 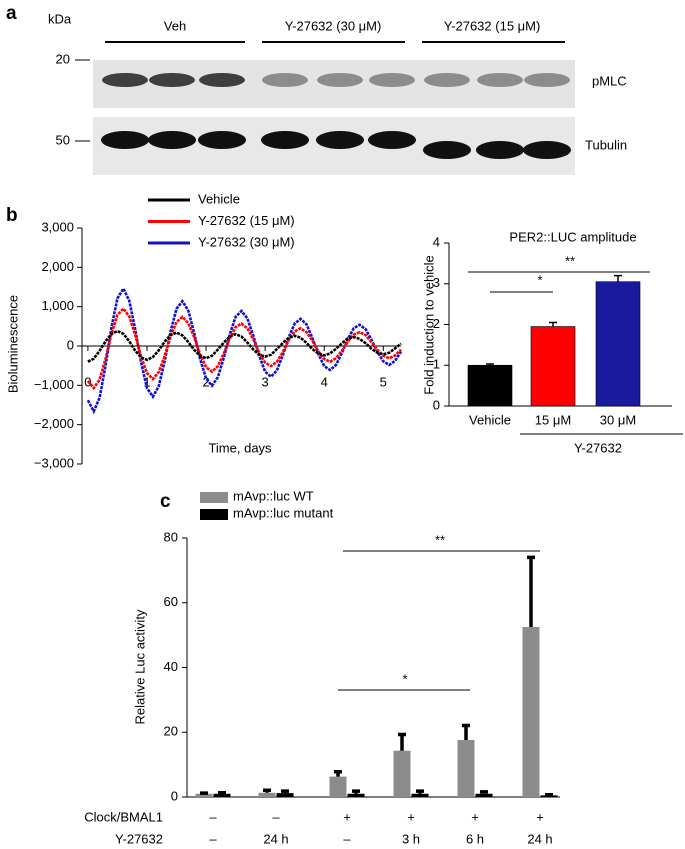 What do you see at coordinates (171, 601) in the screenshot?
I see `y-tick-label: 60` at bounding box center [171, 601].